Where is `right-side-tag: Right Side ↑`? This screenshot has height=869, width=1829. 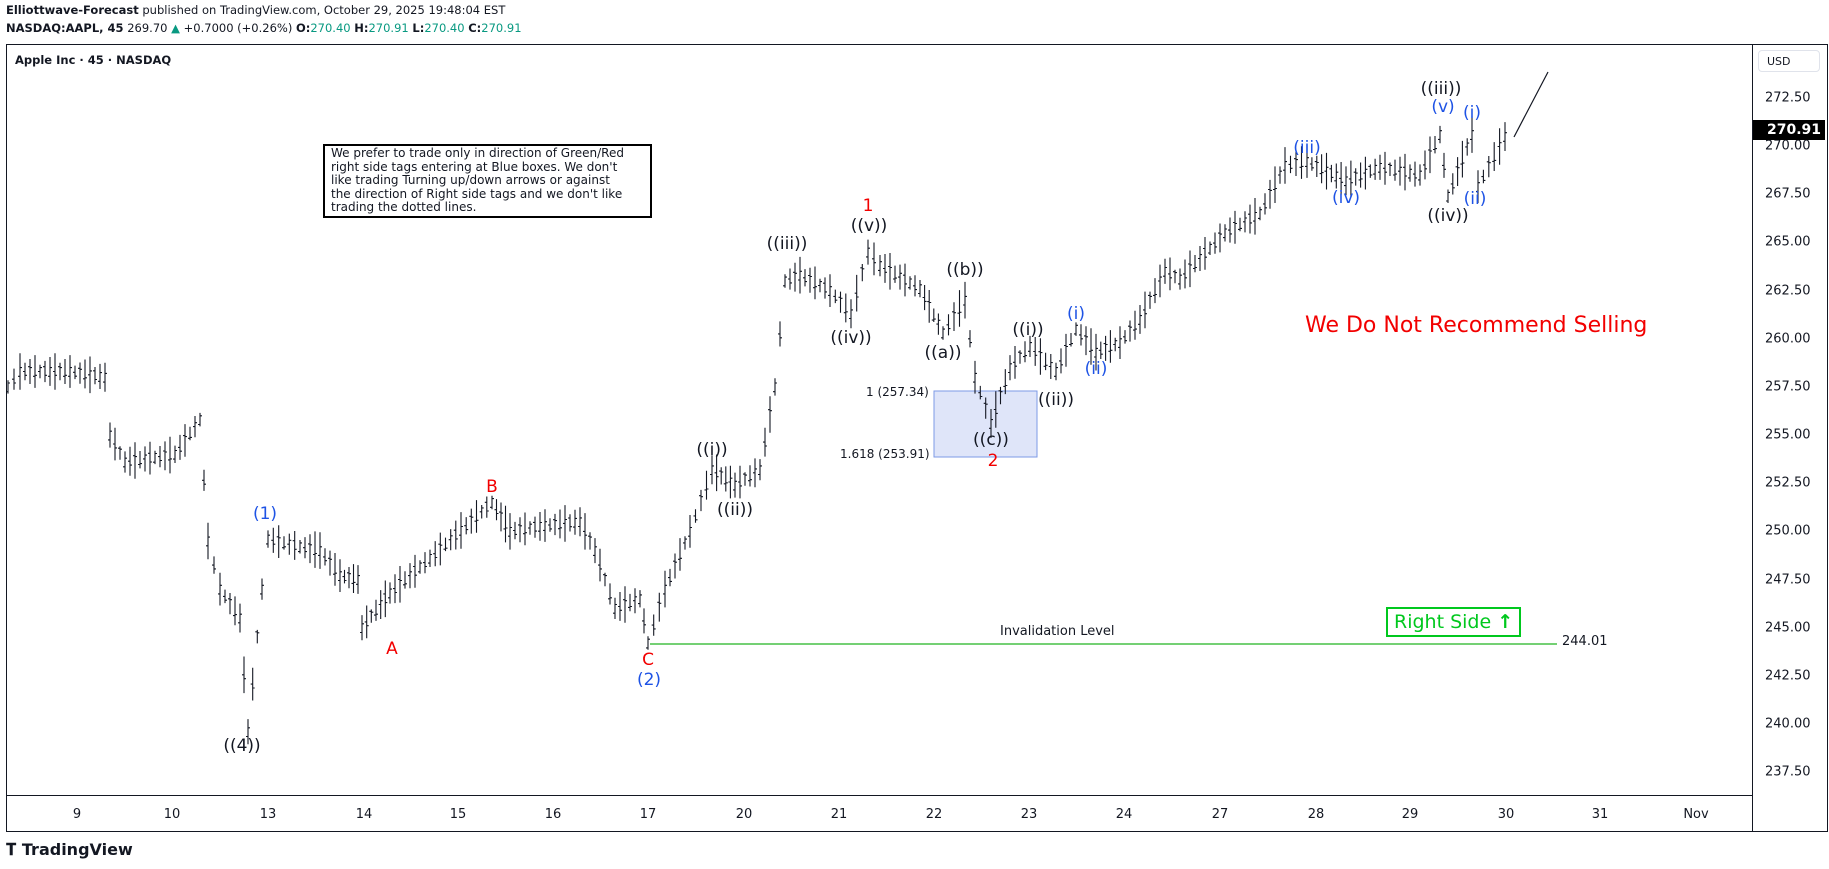 right-side-tag: Right Side ↑ is located at coordinates (1454, 622).